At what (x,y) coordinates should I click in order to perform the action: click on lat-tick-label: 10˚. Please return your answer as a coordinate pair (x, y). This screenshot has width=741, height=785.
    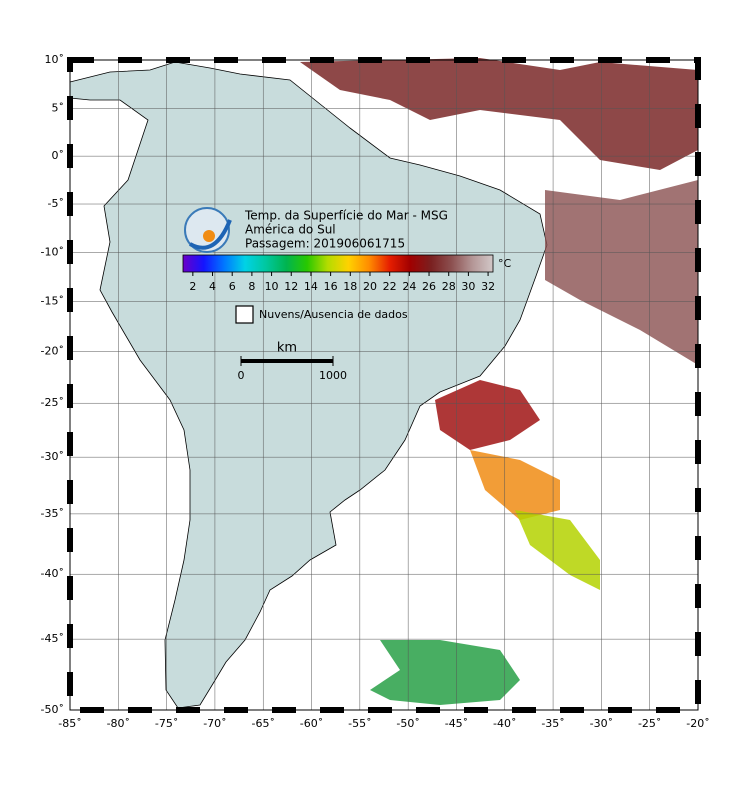
    Looking at the image, I should click on (55, 59).